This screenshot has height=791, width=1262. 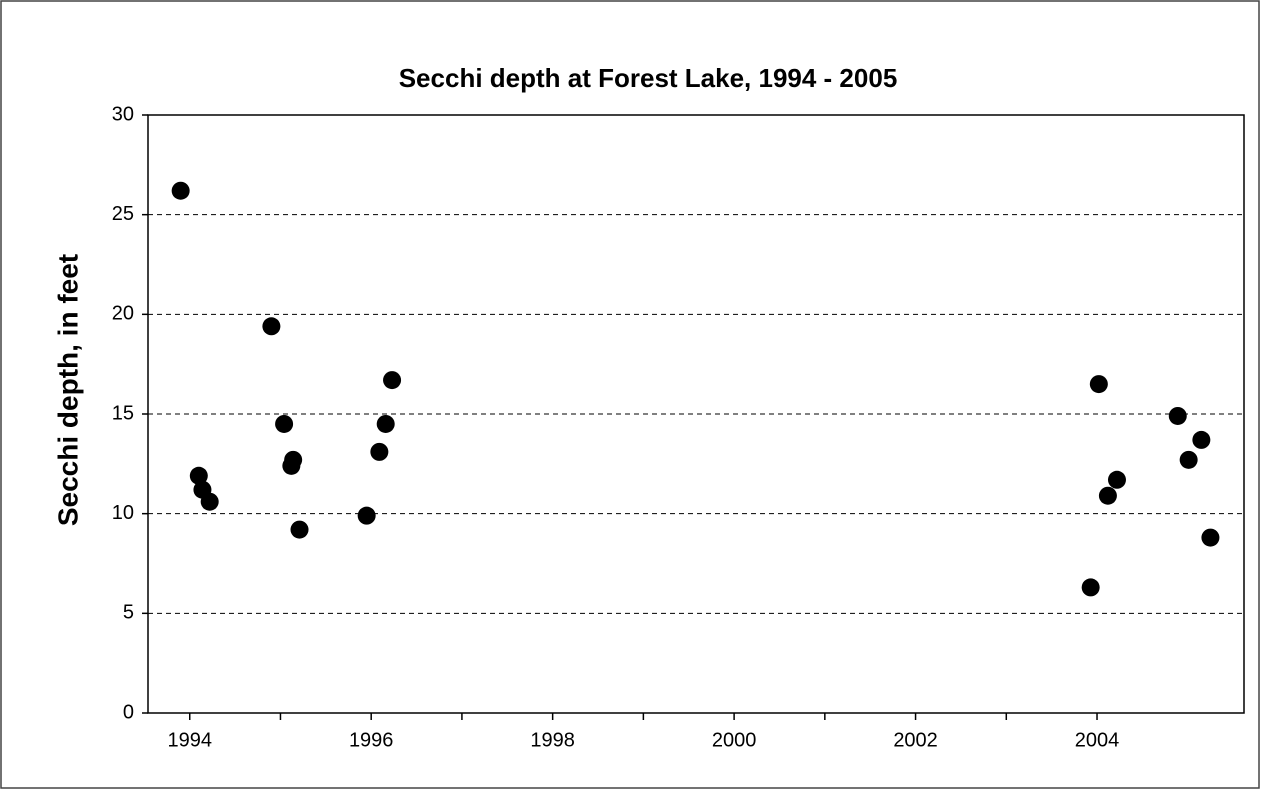 I want to click on y-tick-label: 25, so click(x=123, y=214).